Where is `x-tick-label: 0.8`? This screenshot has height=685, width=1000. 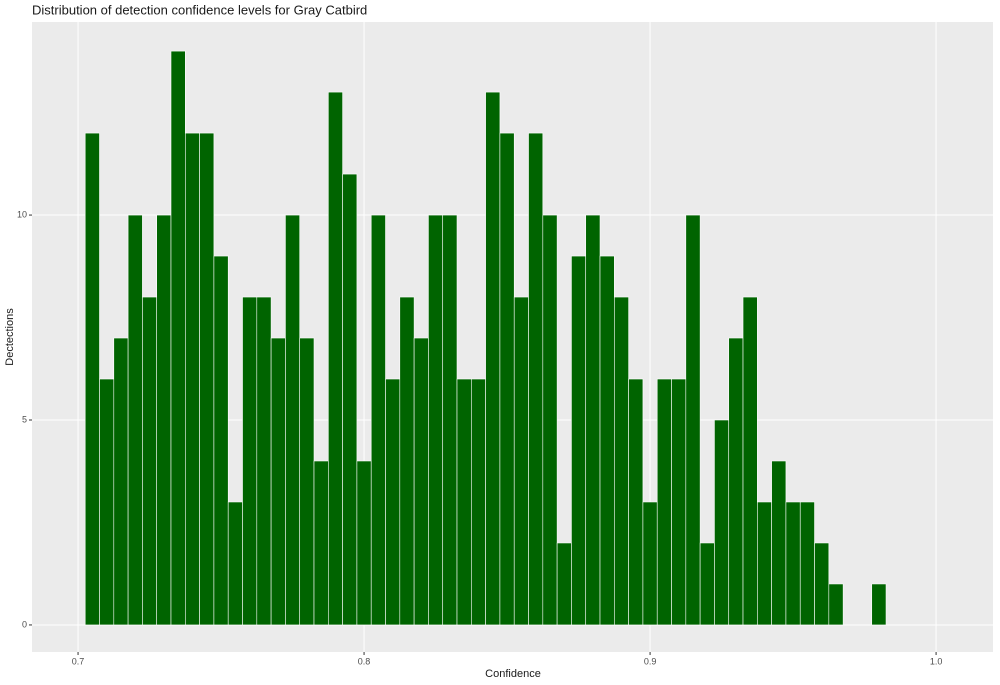
x-tick-label: 0.8 is located at coordinates (364, 661).